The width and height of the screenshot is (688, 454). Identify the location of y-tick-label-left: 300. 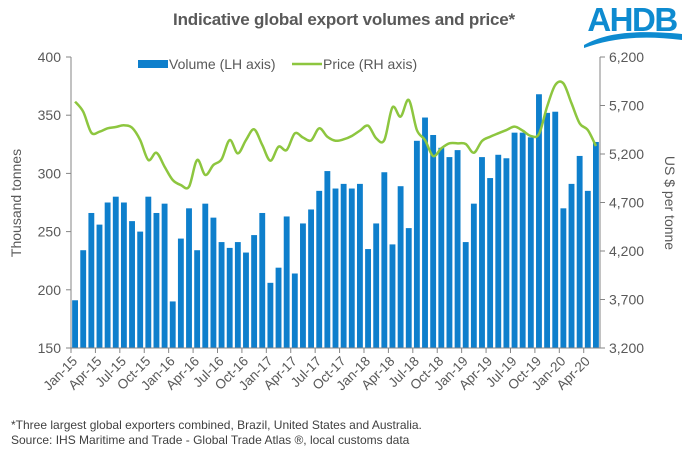
(50, 173).